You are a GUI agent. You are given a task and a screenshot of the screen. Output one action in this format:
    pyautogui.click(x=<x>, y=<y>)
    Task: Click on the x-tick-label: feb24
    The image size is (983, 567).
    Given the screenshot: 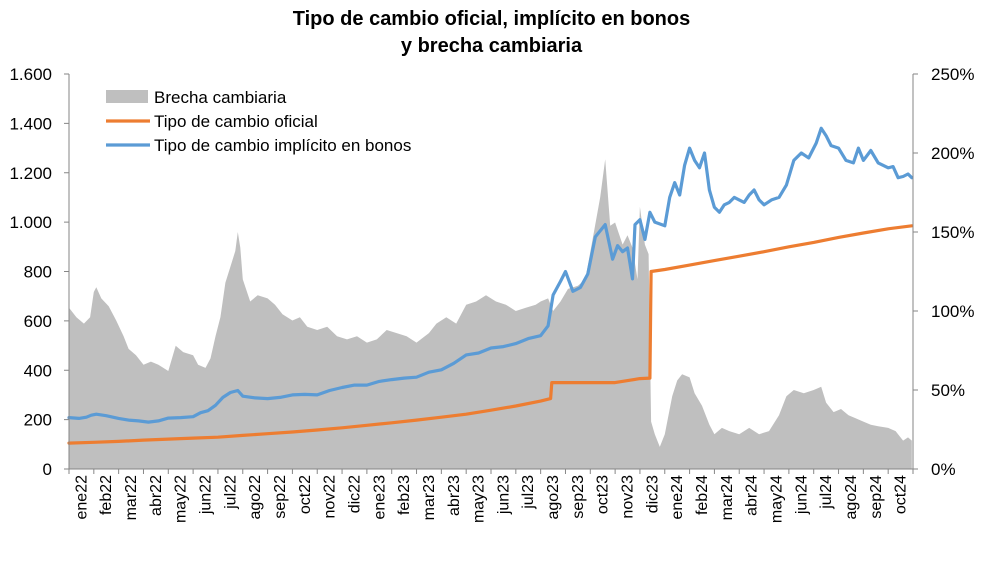 What is the action you would take?
    pyautogui.click(x=702, y=495)
    